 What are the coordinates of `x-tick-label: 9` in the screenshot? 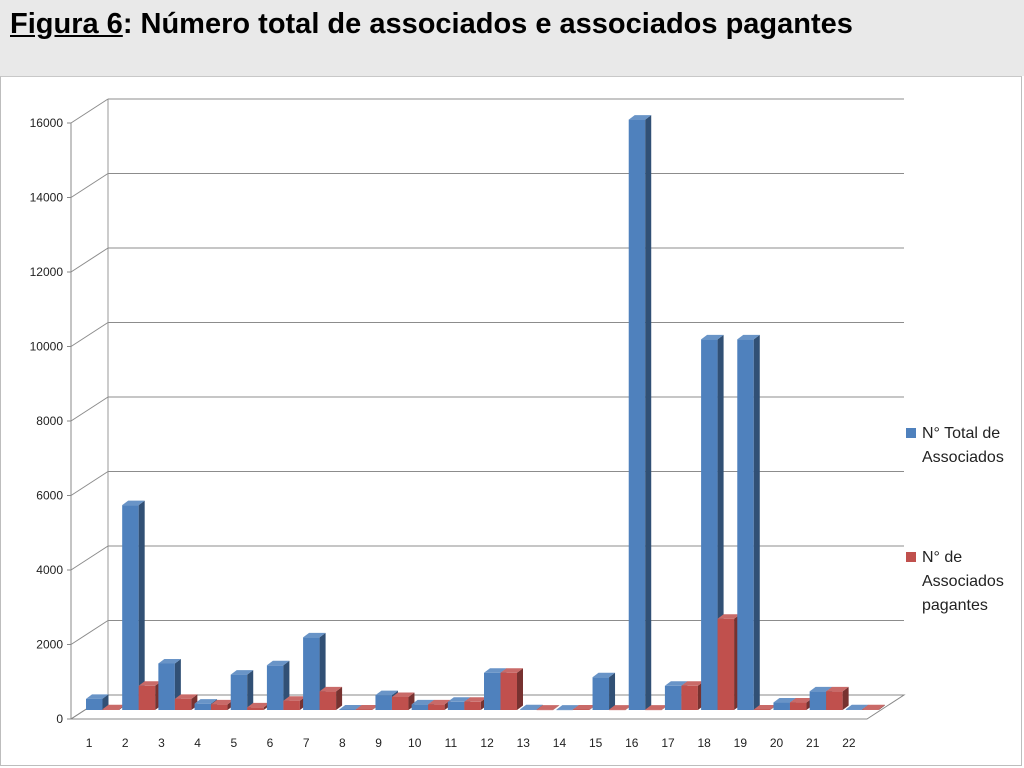 It's located at (378, 743).